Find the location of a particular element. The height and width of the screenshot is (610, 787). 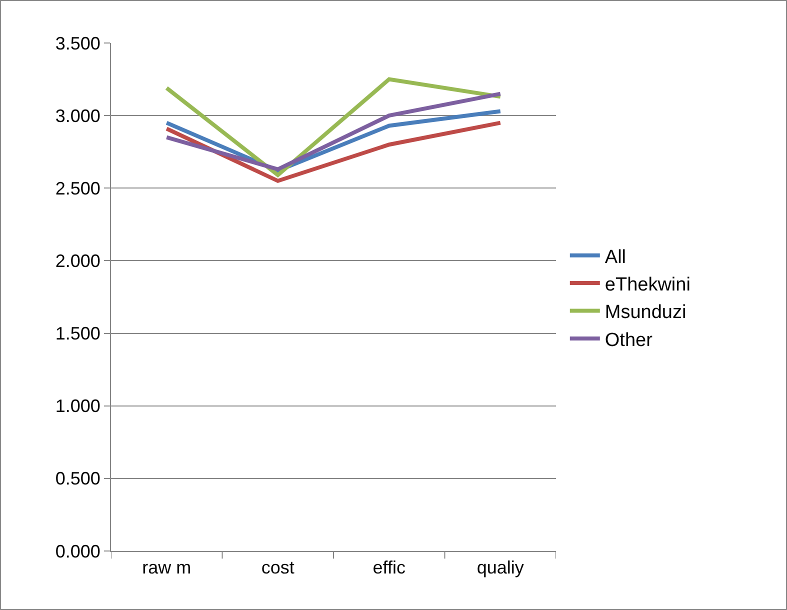

y-tick-label: 1.500 is located at coordinates (77, 334).